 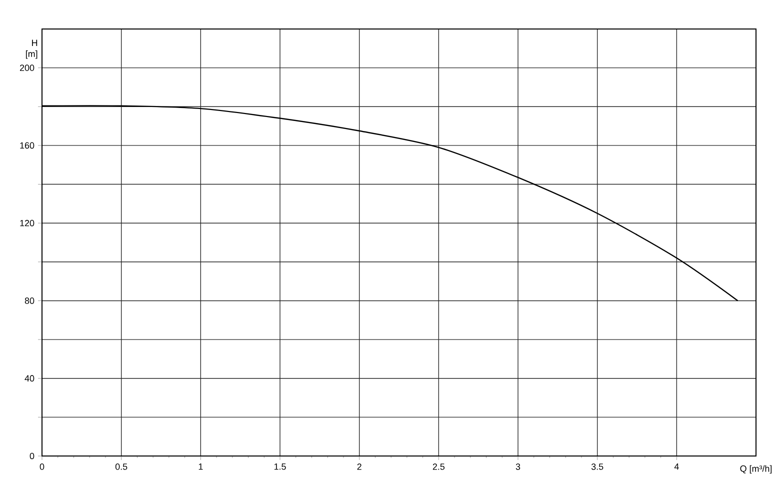 I want to click on y-tick-label: 80, so click(x=29, y=301).